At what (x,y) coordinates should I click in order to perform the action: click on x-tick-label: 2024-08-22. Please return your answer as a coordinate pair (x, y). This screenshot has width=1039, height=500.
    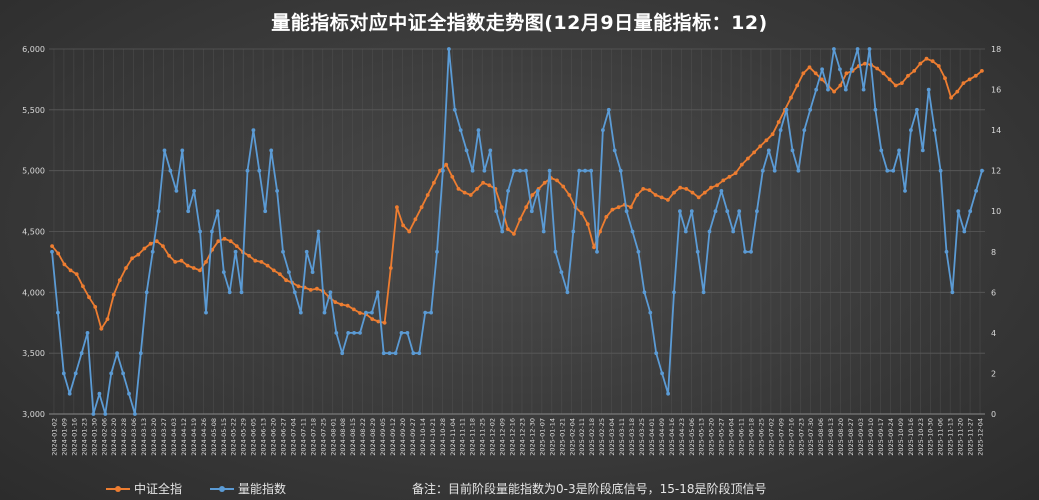
    Looking at the image, I should click on (363, 437).